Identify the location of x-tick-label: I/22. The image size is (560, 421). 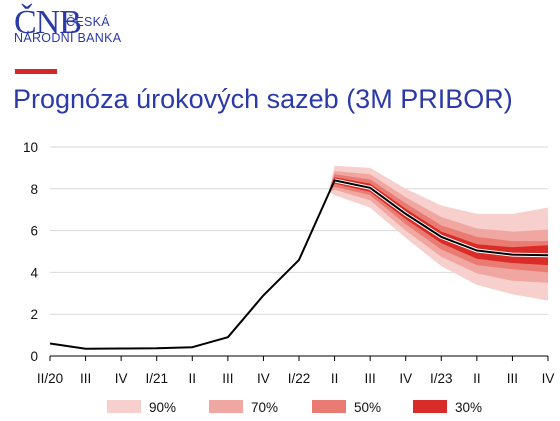
(299, 378).